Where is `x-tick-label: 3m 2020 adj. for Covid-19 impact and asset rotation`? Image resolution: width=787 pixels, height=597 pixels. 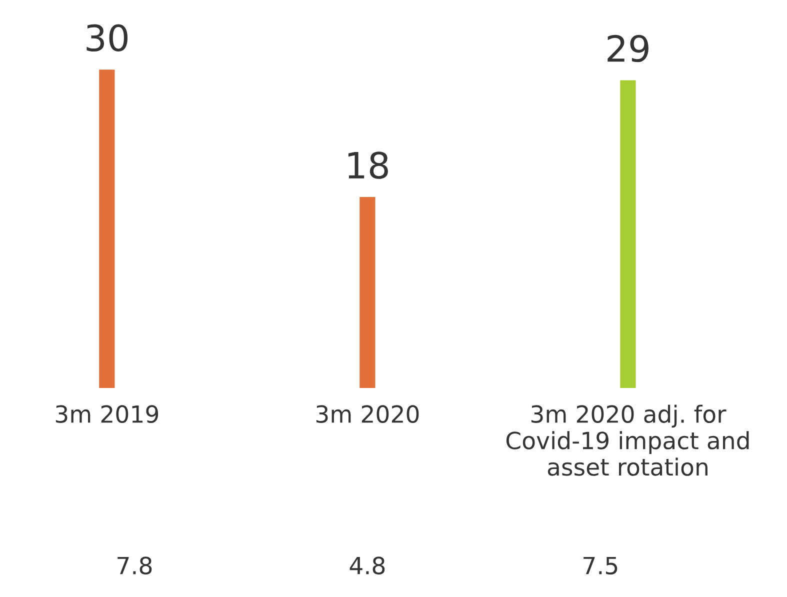 x-tick-label: 3m 2020 adj. for Covid-19 impact and asset rotation is located at coordinates (627, 440).